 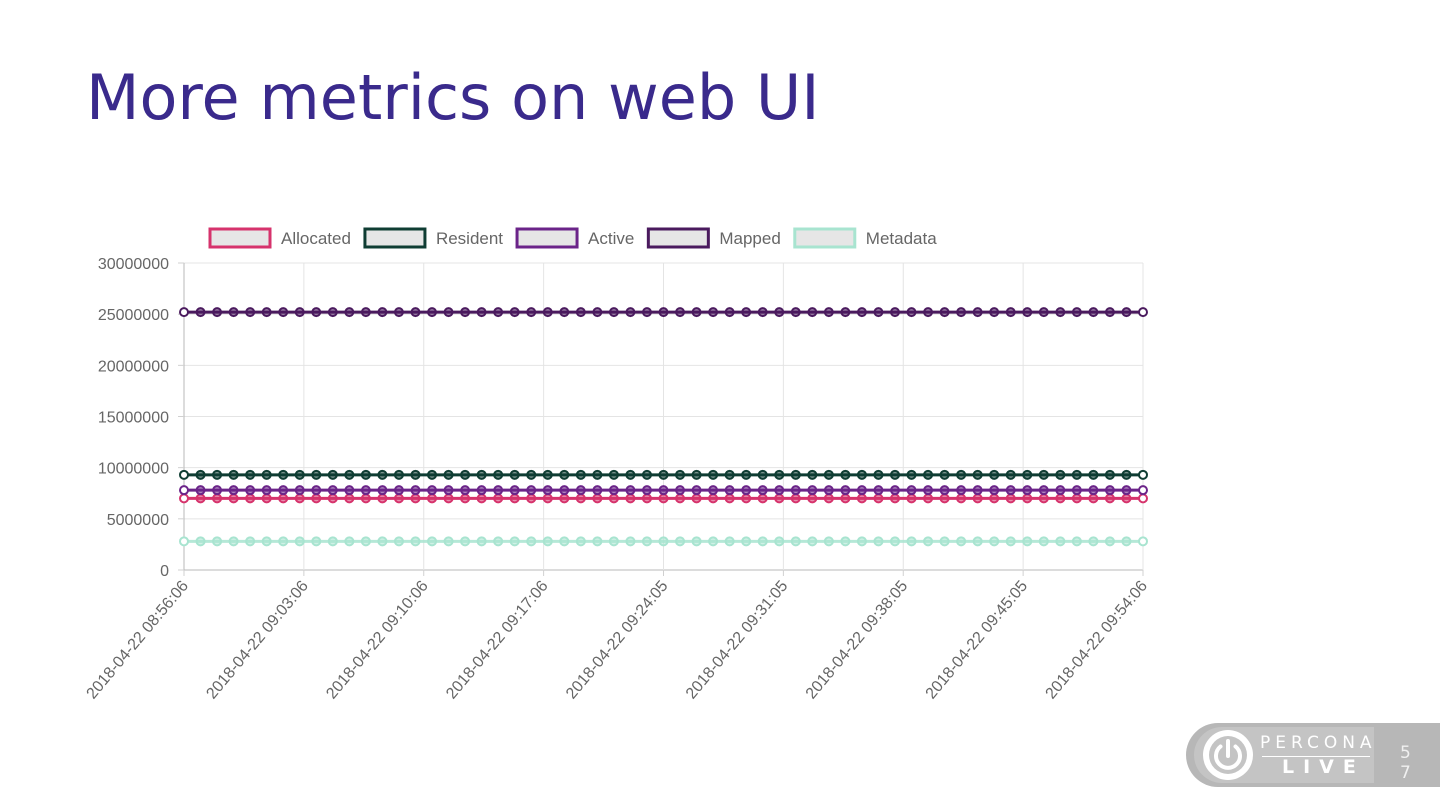 I want to click on series-active, so click(x=663, y=490).